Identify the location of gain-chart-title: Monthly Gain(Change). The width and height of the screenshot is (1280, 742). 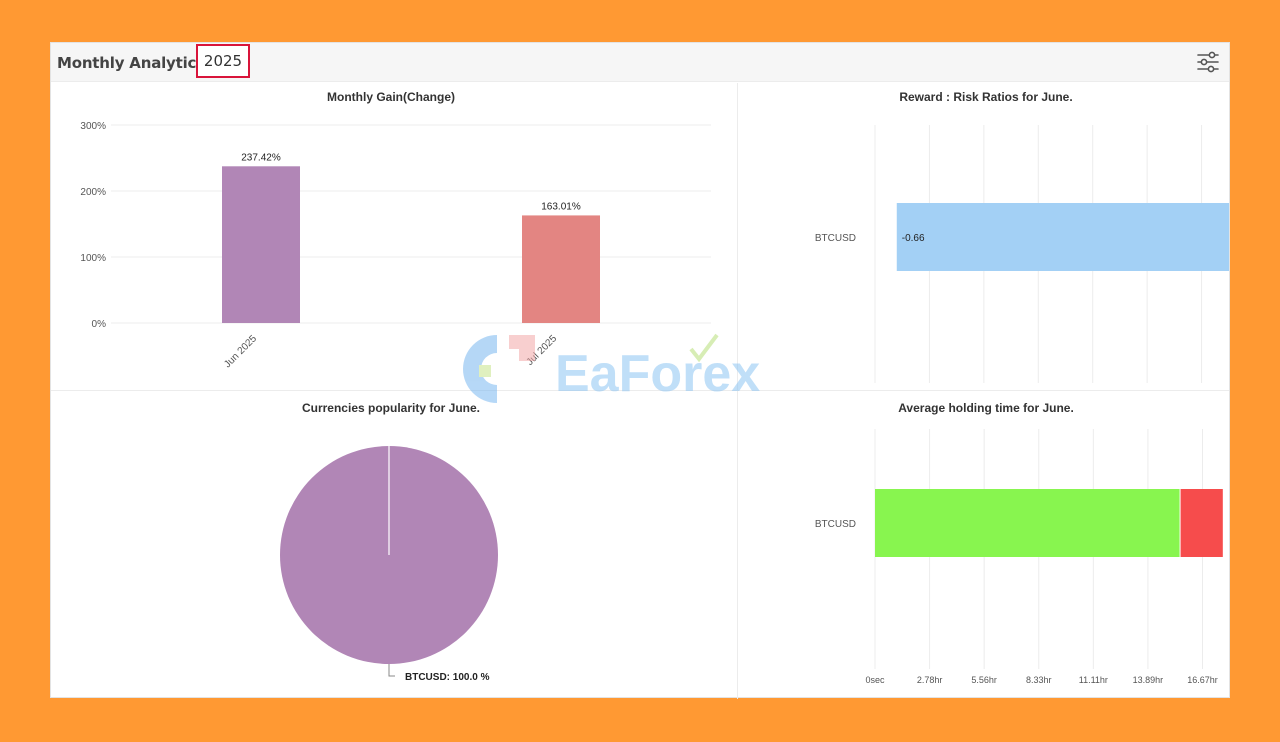
(391, 97).